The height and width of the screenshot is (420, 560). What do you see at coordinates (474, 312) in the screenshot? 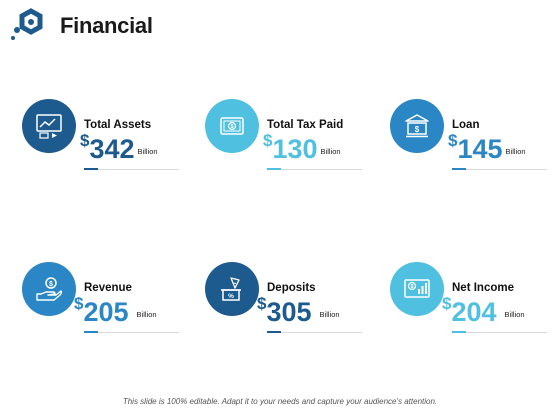
I see `card-value: 204` at bounding box center [474, 312].